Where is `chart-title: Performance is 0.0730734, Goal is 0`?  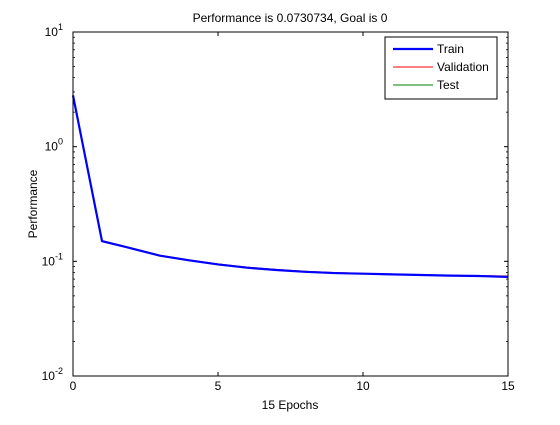 chart-title: Performance is 0.0730734, Goal is 0 is located at coordinates (290, 18).